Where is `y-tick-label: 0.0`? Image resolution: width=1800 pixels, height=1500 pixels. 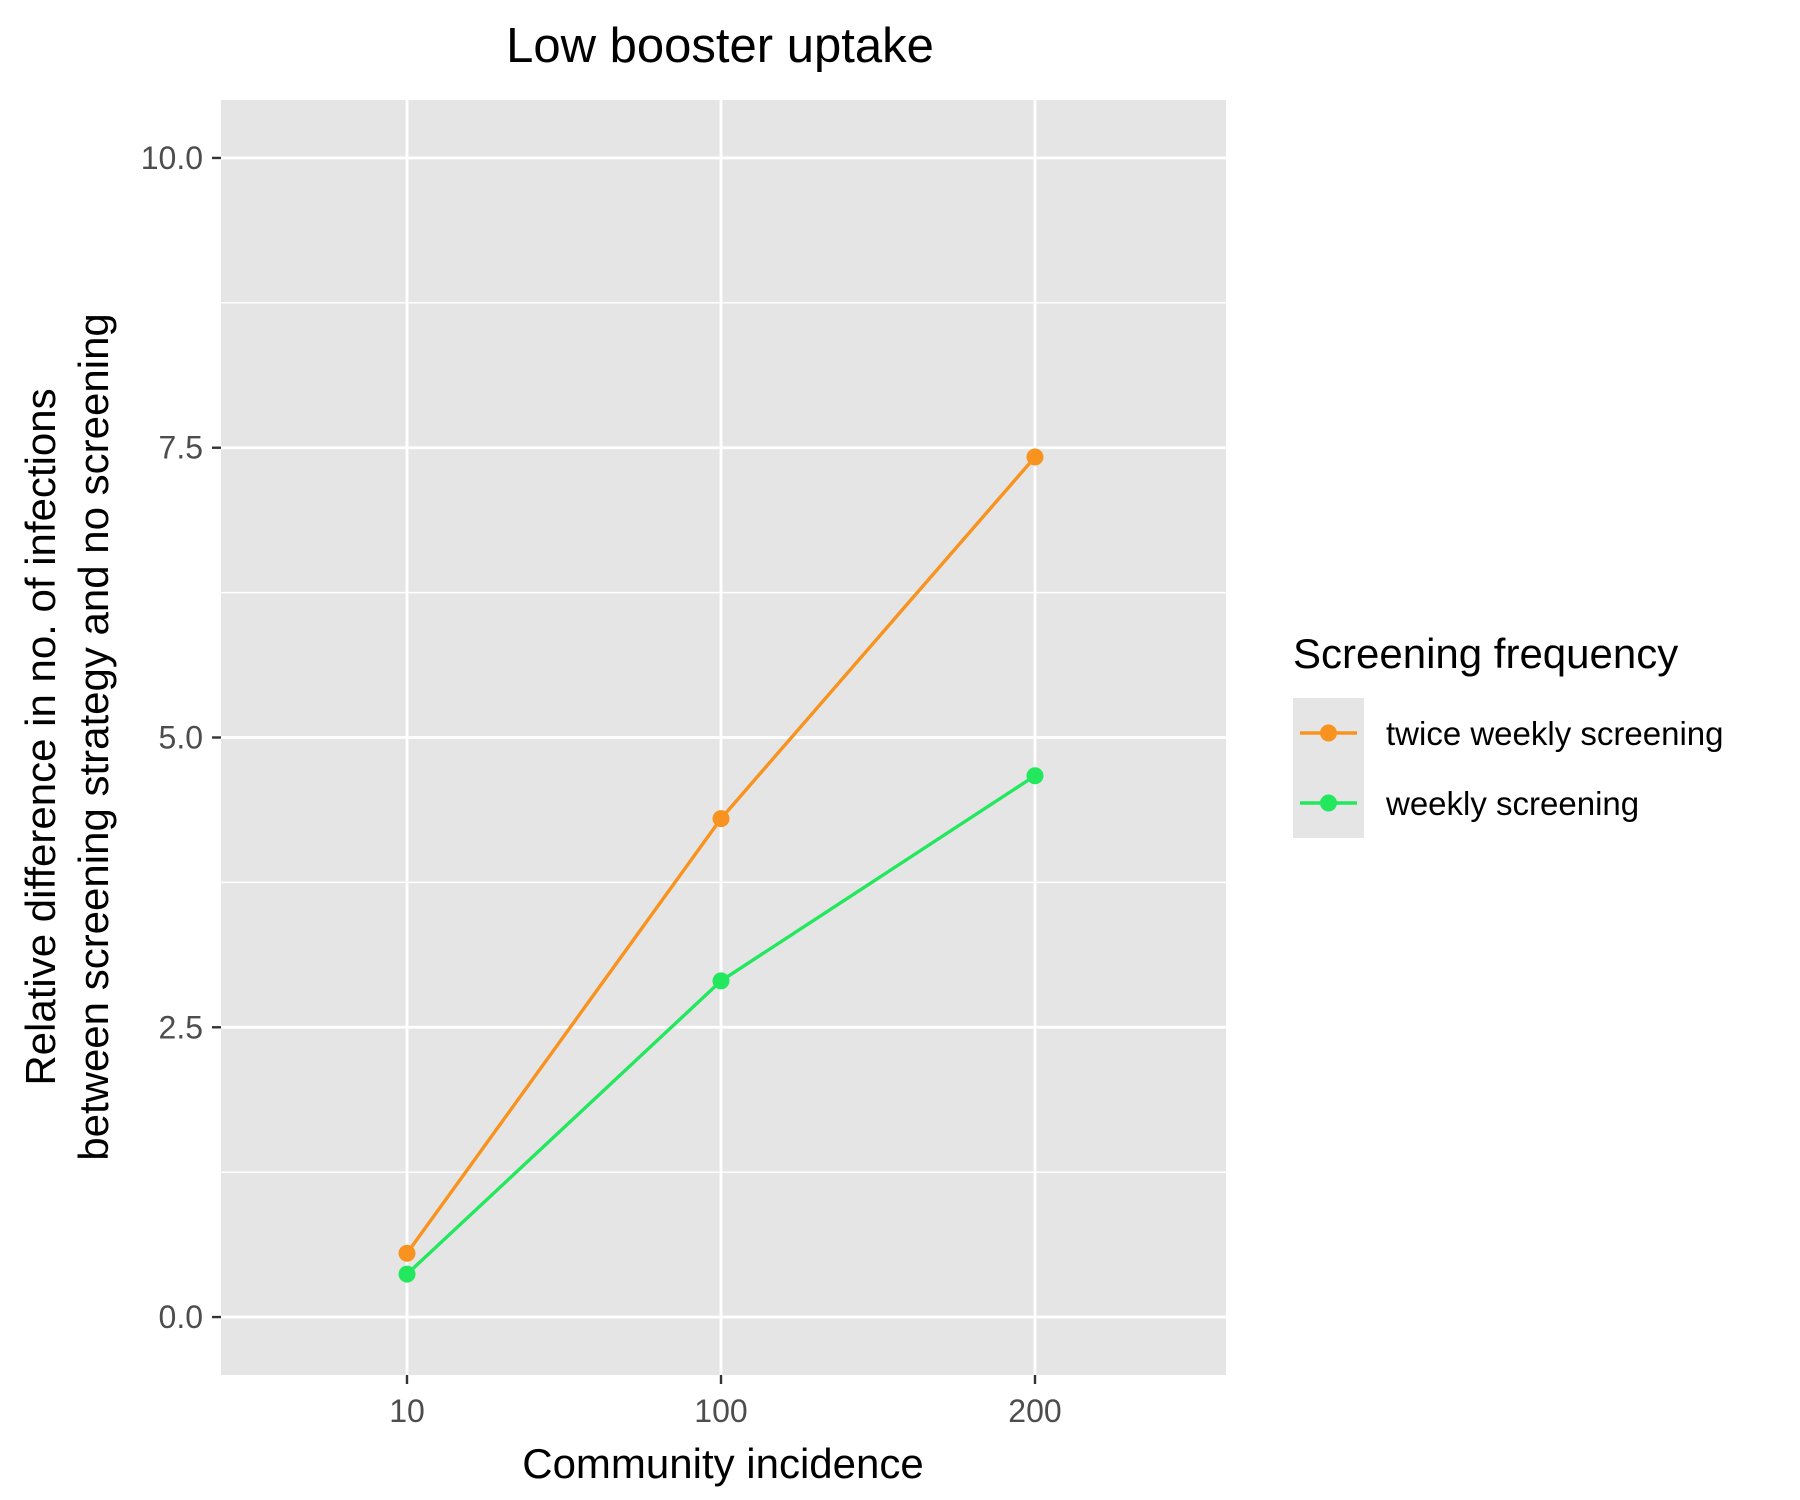
y-tick-label: 0.0 is located at coordinates (181, 1317).